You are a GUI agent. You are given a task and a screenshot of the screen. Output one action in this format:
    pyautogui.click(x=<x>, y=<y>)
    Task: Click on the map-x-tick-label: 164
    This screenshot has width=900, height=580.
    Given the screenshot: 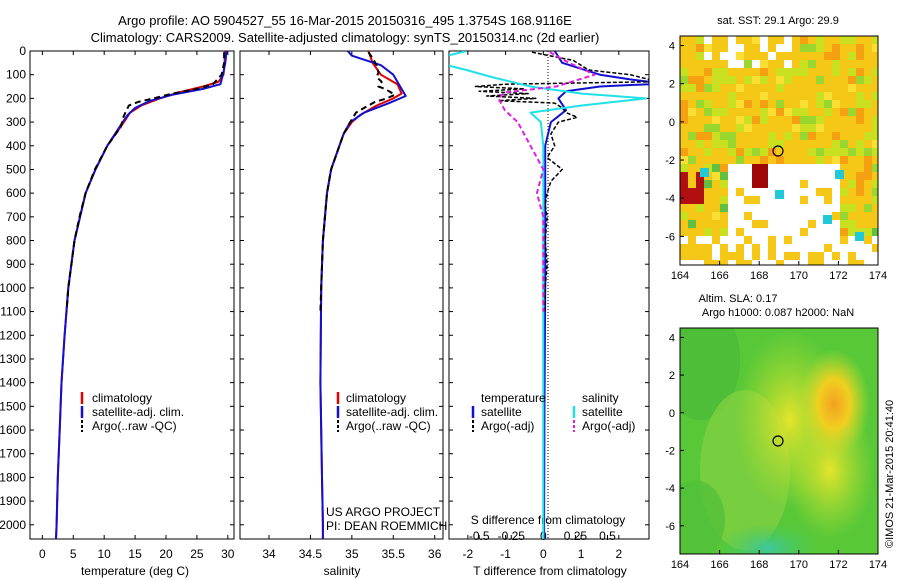 What is the action you would take?
    pyautogui.click(x=680, y=276)
    